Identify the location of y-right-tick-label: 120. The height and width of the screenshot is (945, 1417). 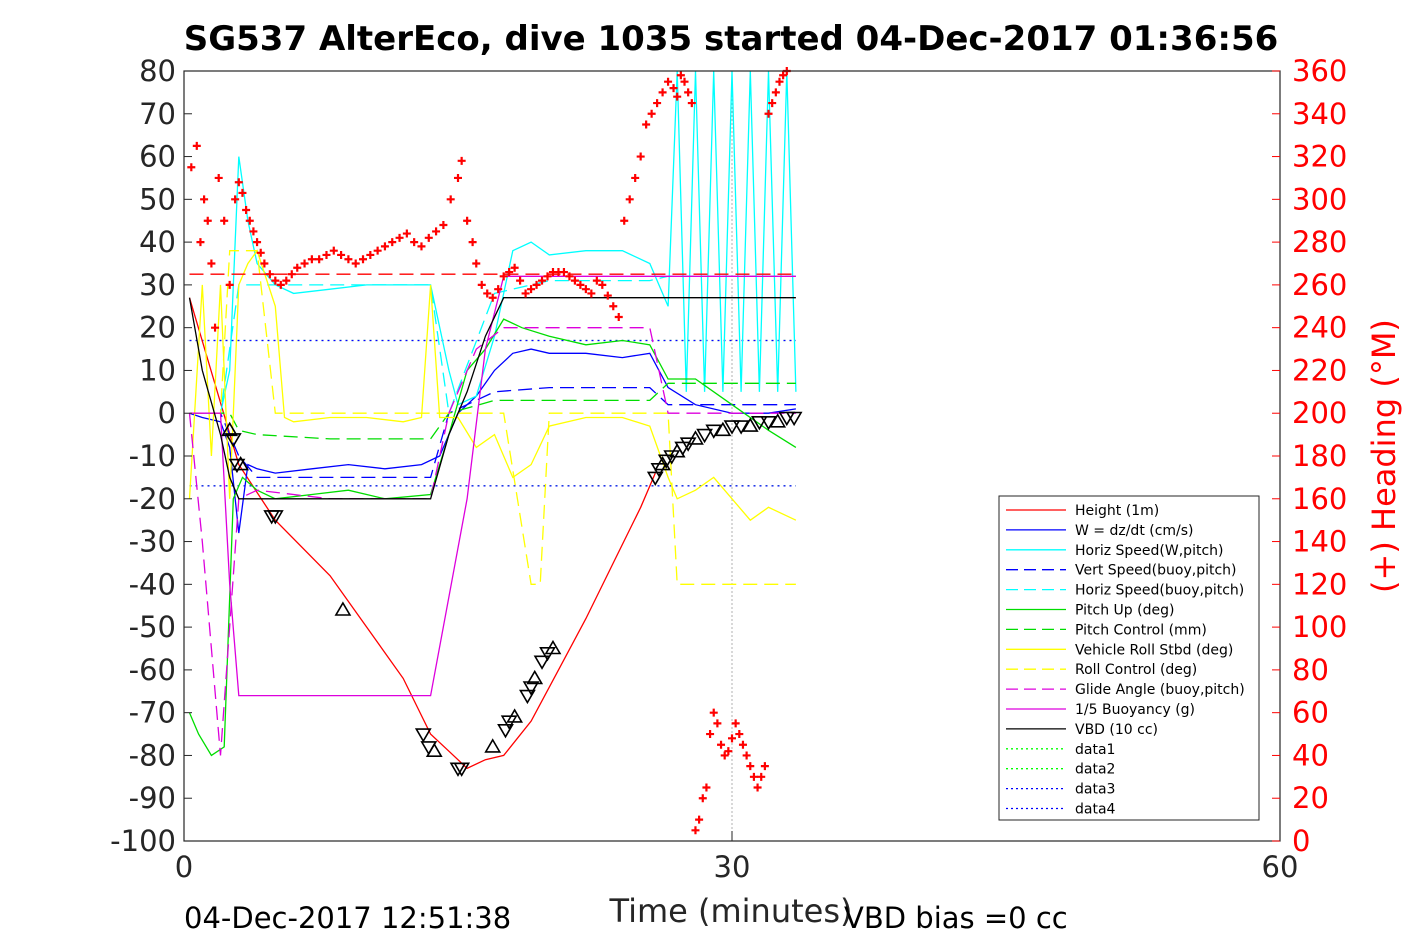
(1319, 584).